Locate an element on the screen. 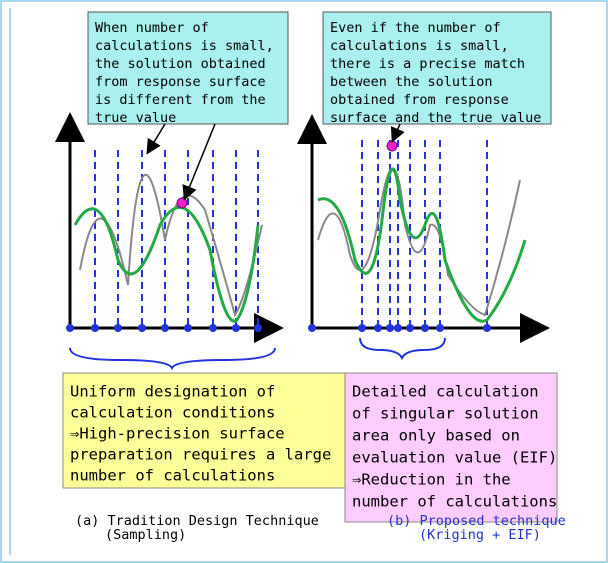 This screenshot has height=563, width=608. text-block: (b) Proposed technique(Kriging + EIF) is located at coordinates (476, 528).